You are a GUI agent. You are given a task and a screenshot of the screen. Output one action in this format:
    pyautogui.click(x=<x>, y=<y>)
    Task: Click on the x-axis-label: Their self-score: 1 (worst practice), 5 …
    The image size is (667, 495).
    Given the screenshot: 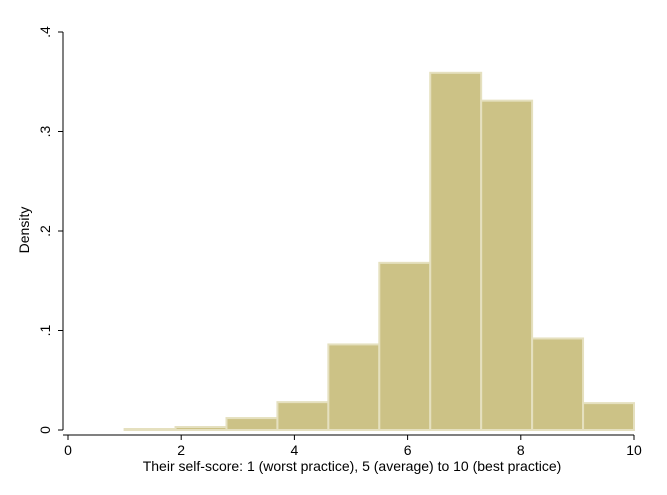 What is the action you would take?
    pyautogui.click(x=352, y=466)
    